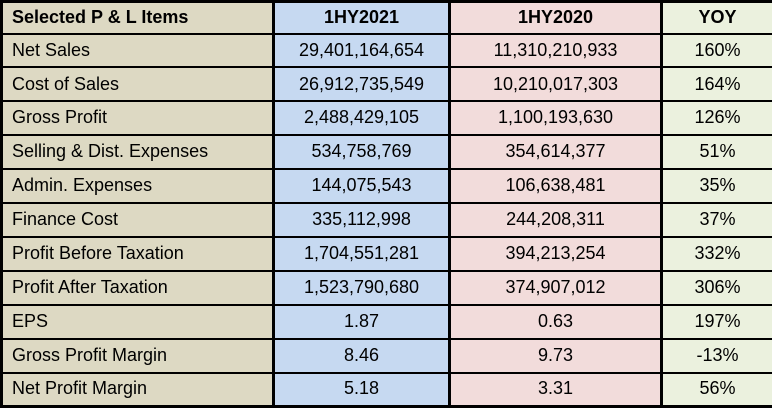  Describe the element at coordinates (361, 152) in the screenshot. I see `cell-hy2021: 534,758,769` at that location.